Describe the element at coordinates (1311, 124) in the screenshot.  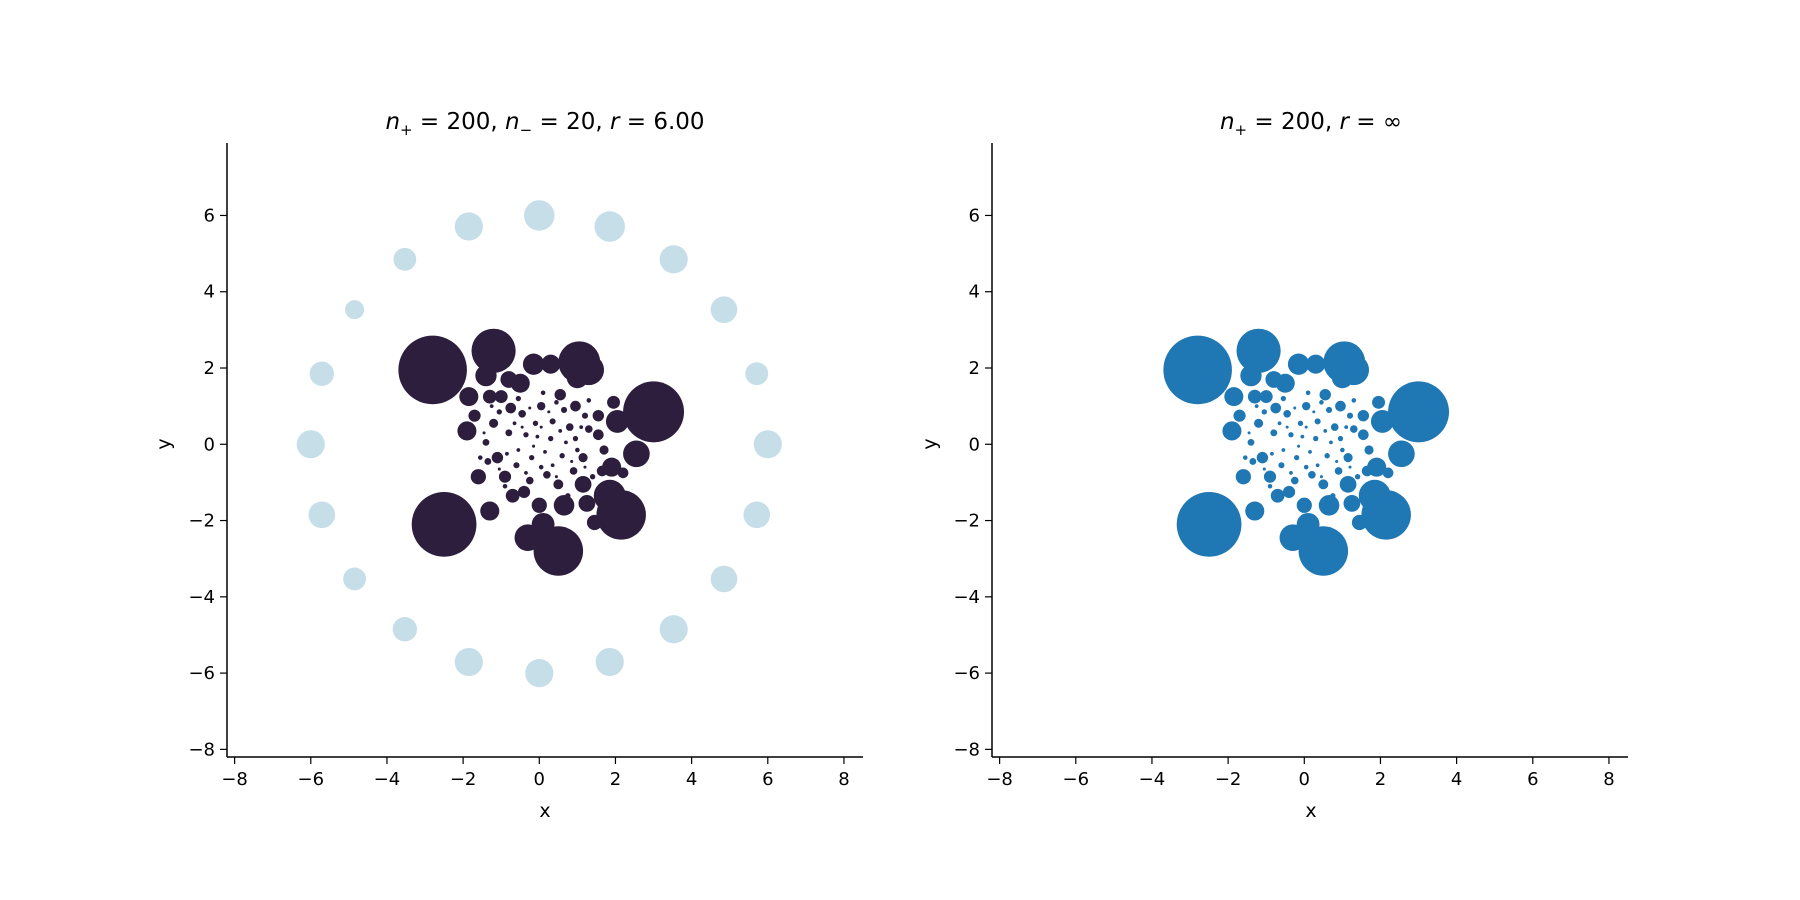
I see `right-panel-title: n+ = 200, r = ∞` at that location.